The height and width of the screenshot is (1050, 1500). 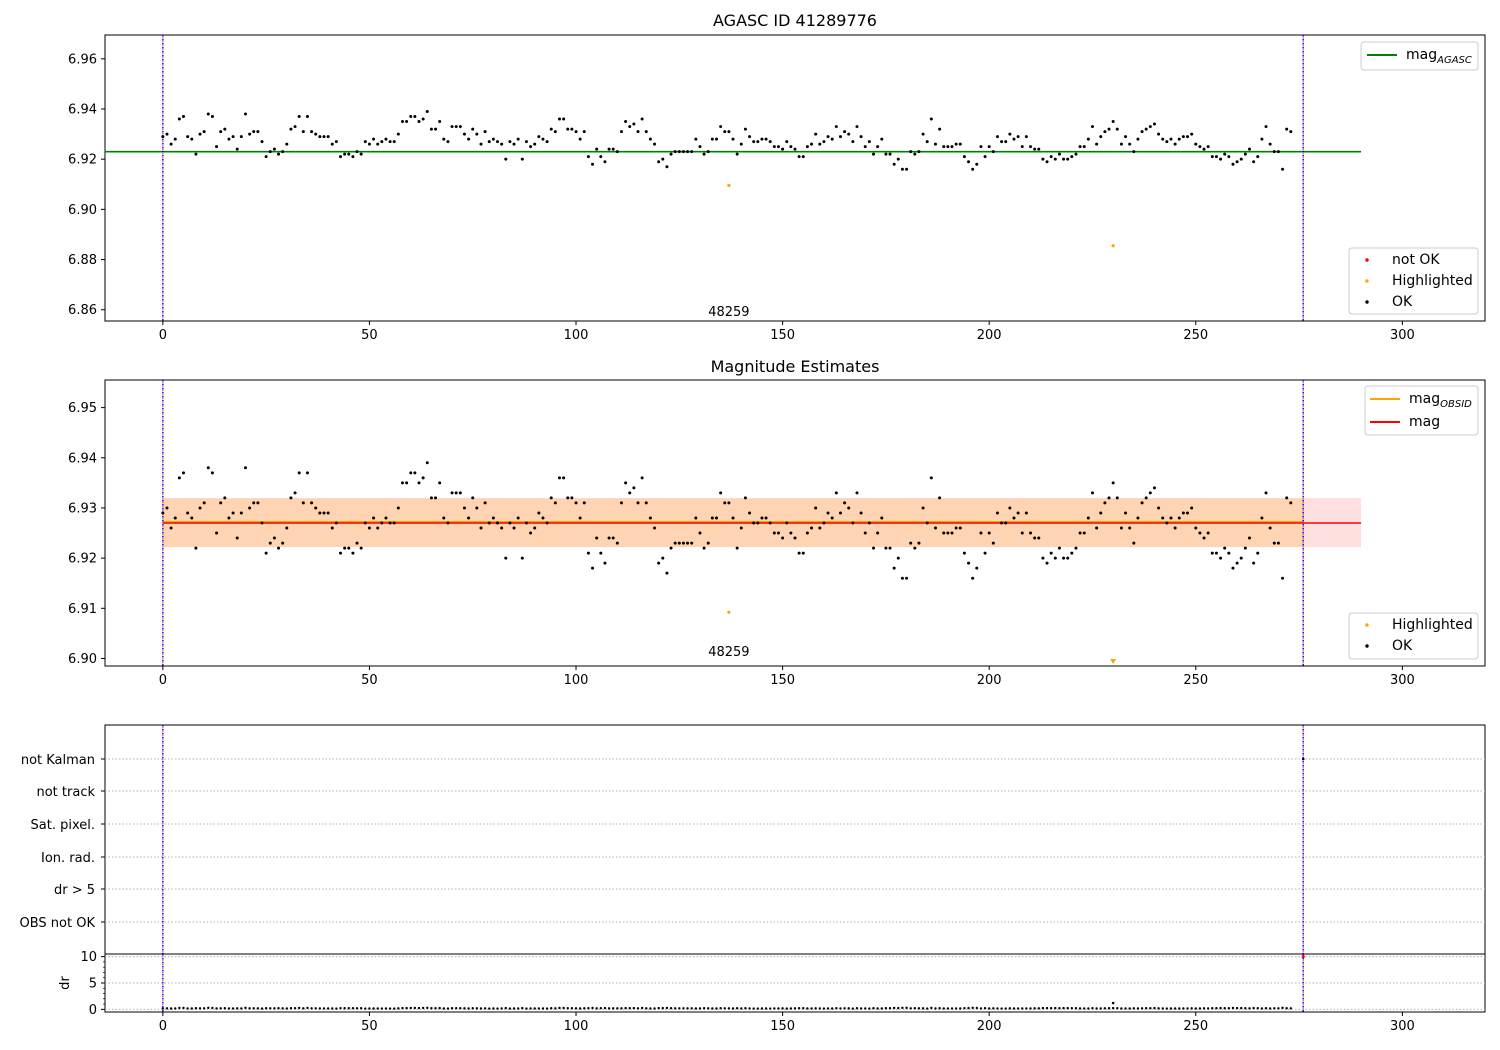 What do you see at coordinates (989, 335) in the screenshot?
I see `x-axis-tick-label: 200` at bounding box center [989, 335].